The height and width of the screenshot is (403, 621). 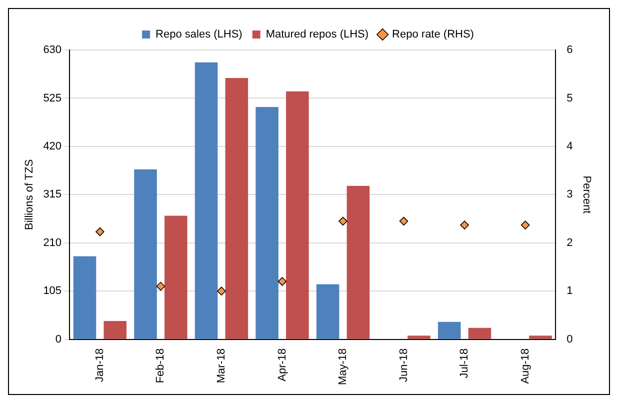 What do you see at coordinates (464, 363) in the screenshot?
I see `x-tick-label: Jul-18` at bounding box center [464, 363].